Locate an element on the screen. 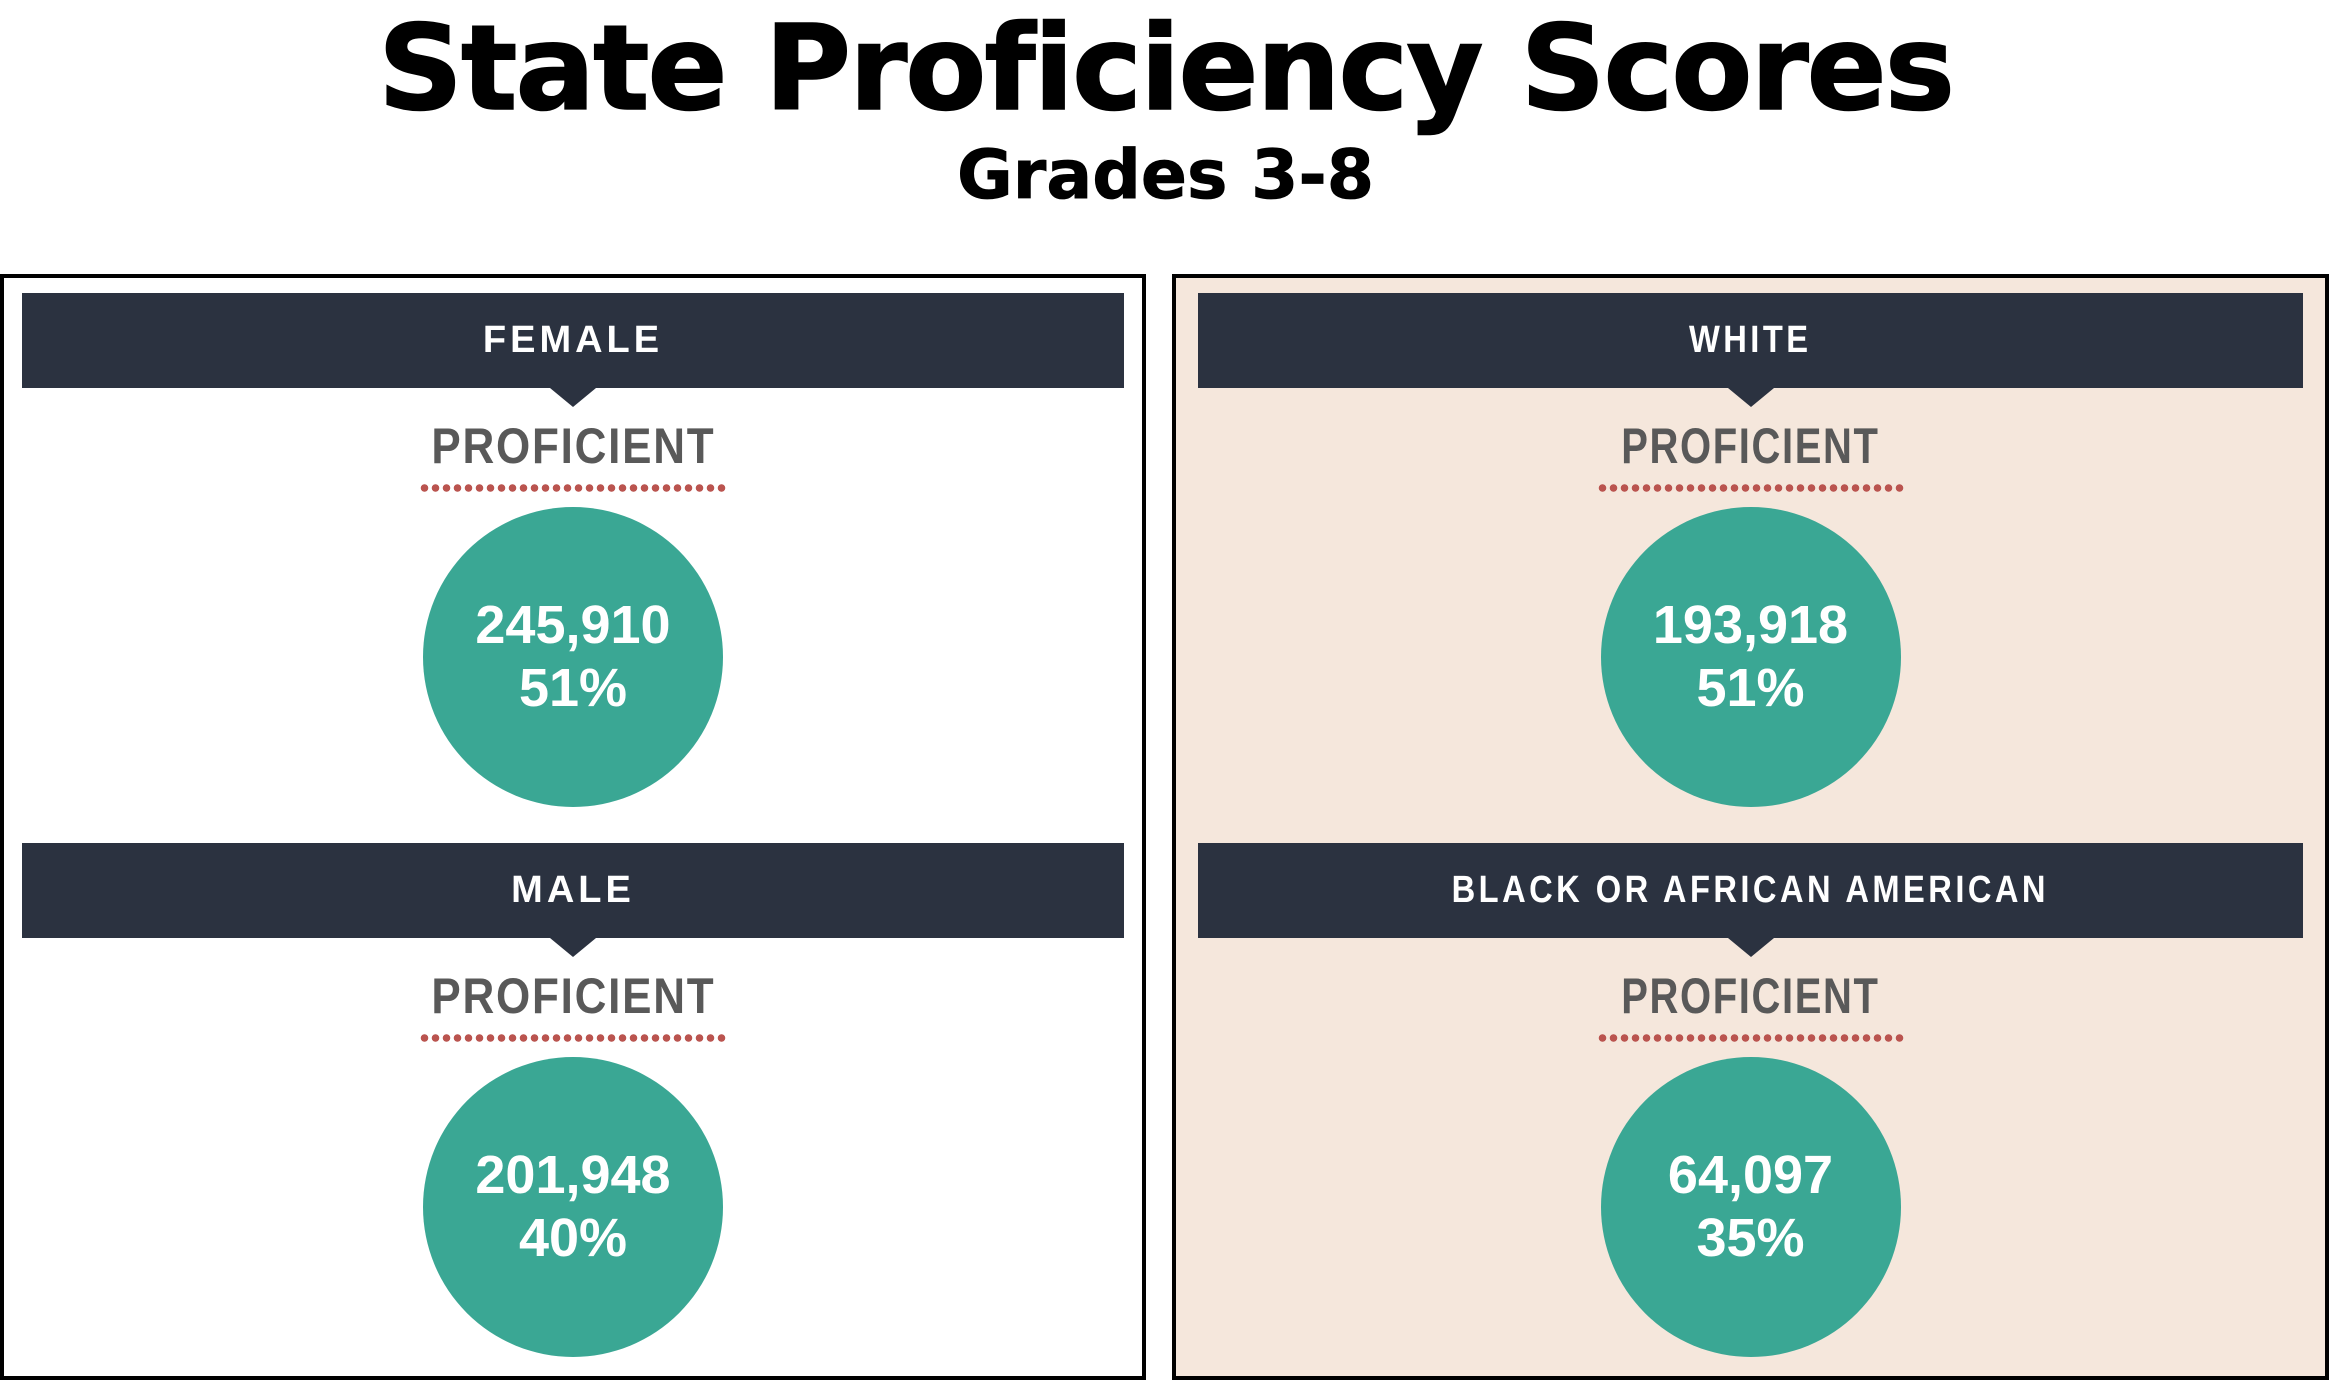 Image resolution: width=2331 pixels, height=1382 pixels. white-proficient-circle: 193,918 51% is located at coordinates (1750, 657).